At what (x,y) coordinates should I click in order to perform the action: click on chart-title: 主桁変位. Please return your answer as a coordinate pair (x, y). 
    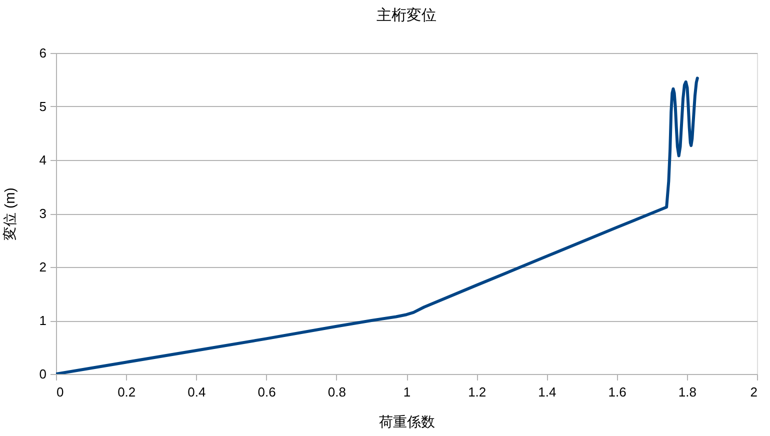
    Looking at the image, I should click on (406, 15).